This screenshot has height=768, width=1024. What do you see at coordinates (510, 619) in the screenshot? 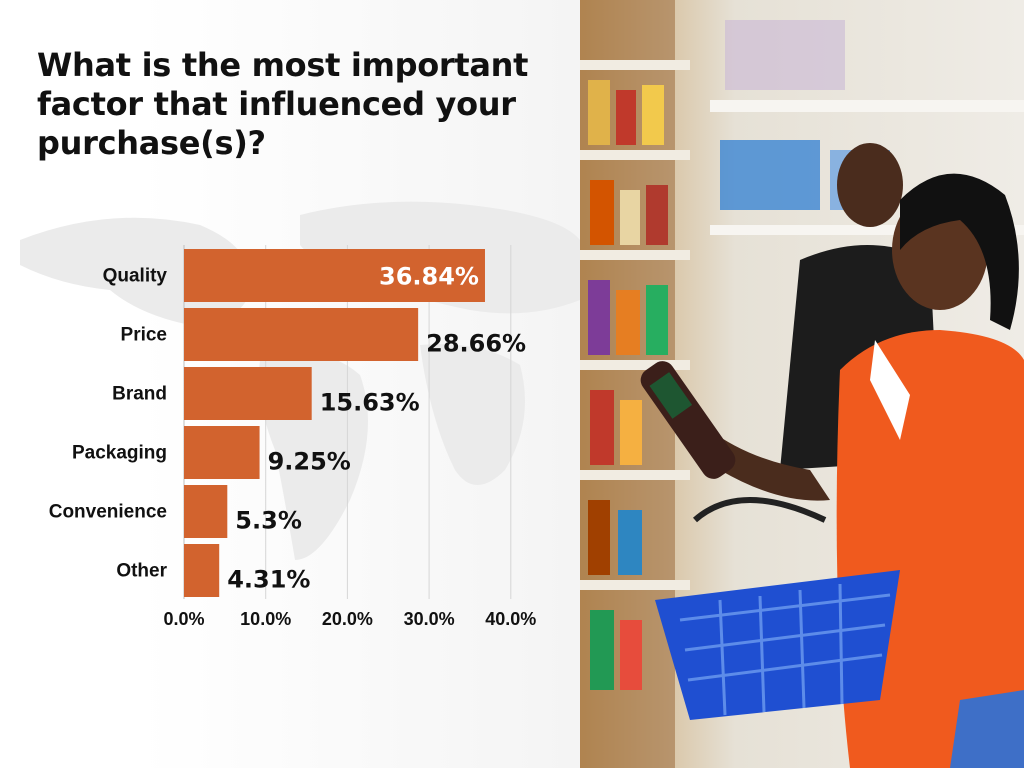
I see `x-tick-label: 40.0%` at bounding box center [510, 619].